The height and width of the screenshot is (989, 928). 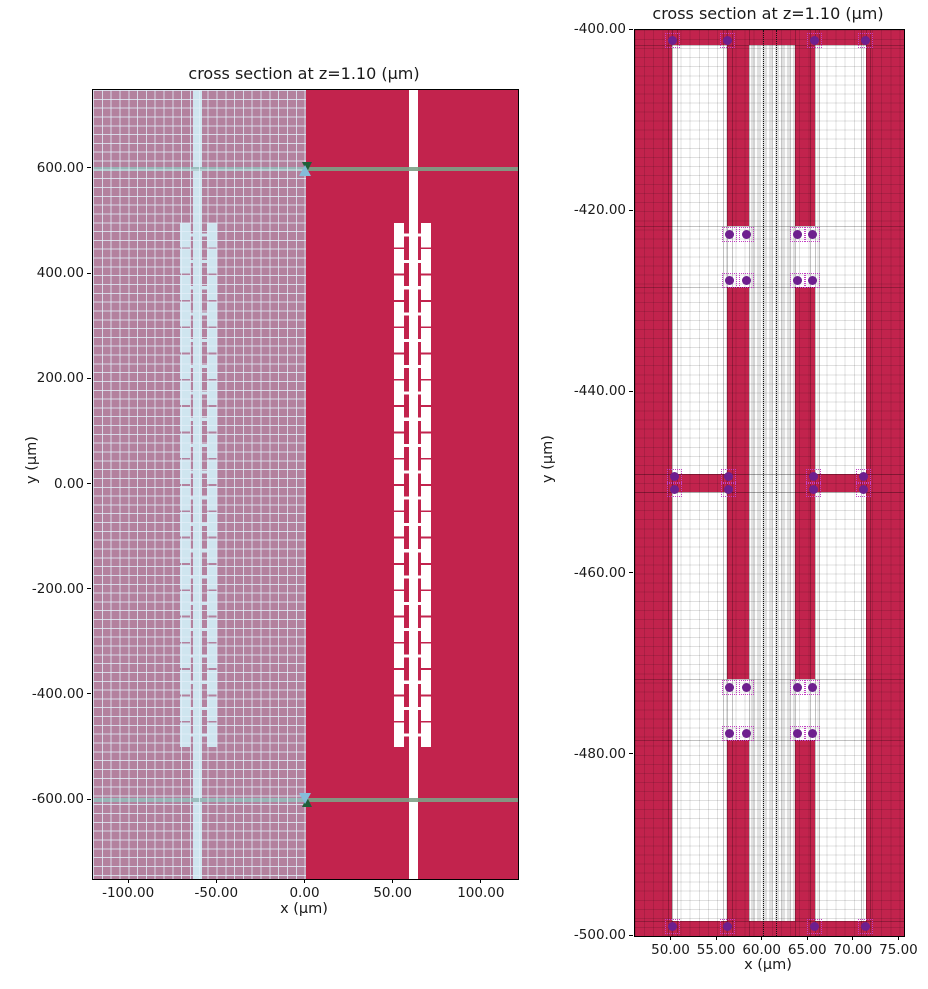 I want to click on x-tick-label: 70.00, so click(x=853, y=950).